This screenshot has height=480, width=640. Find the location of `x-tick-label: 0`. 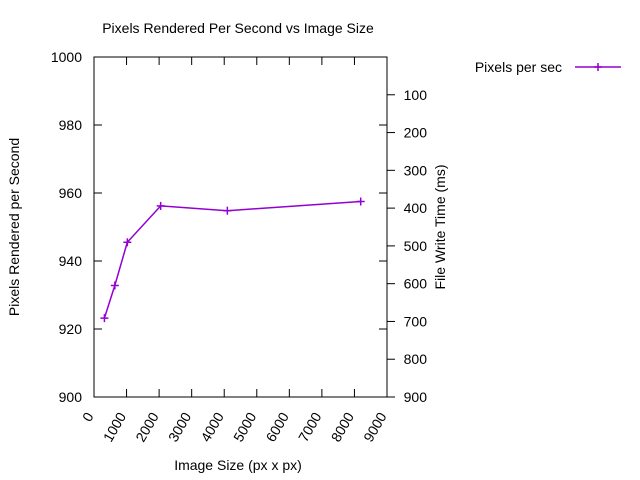

x-tick-label: 0 is located at coordinates (88, 416).